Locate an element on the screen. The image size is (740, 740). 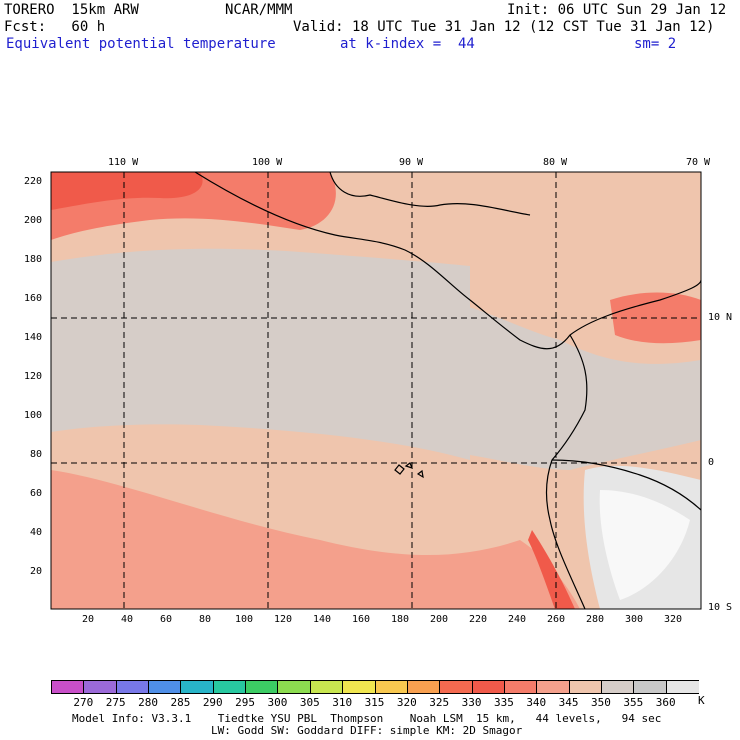
lat-label-10s: 10 S is located at coordinates (720, 607).